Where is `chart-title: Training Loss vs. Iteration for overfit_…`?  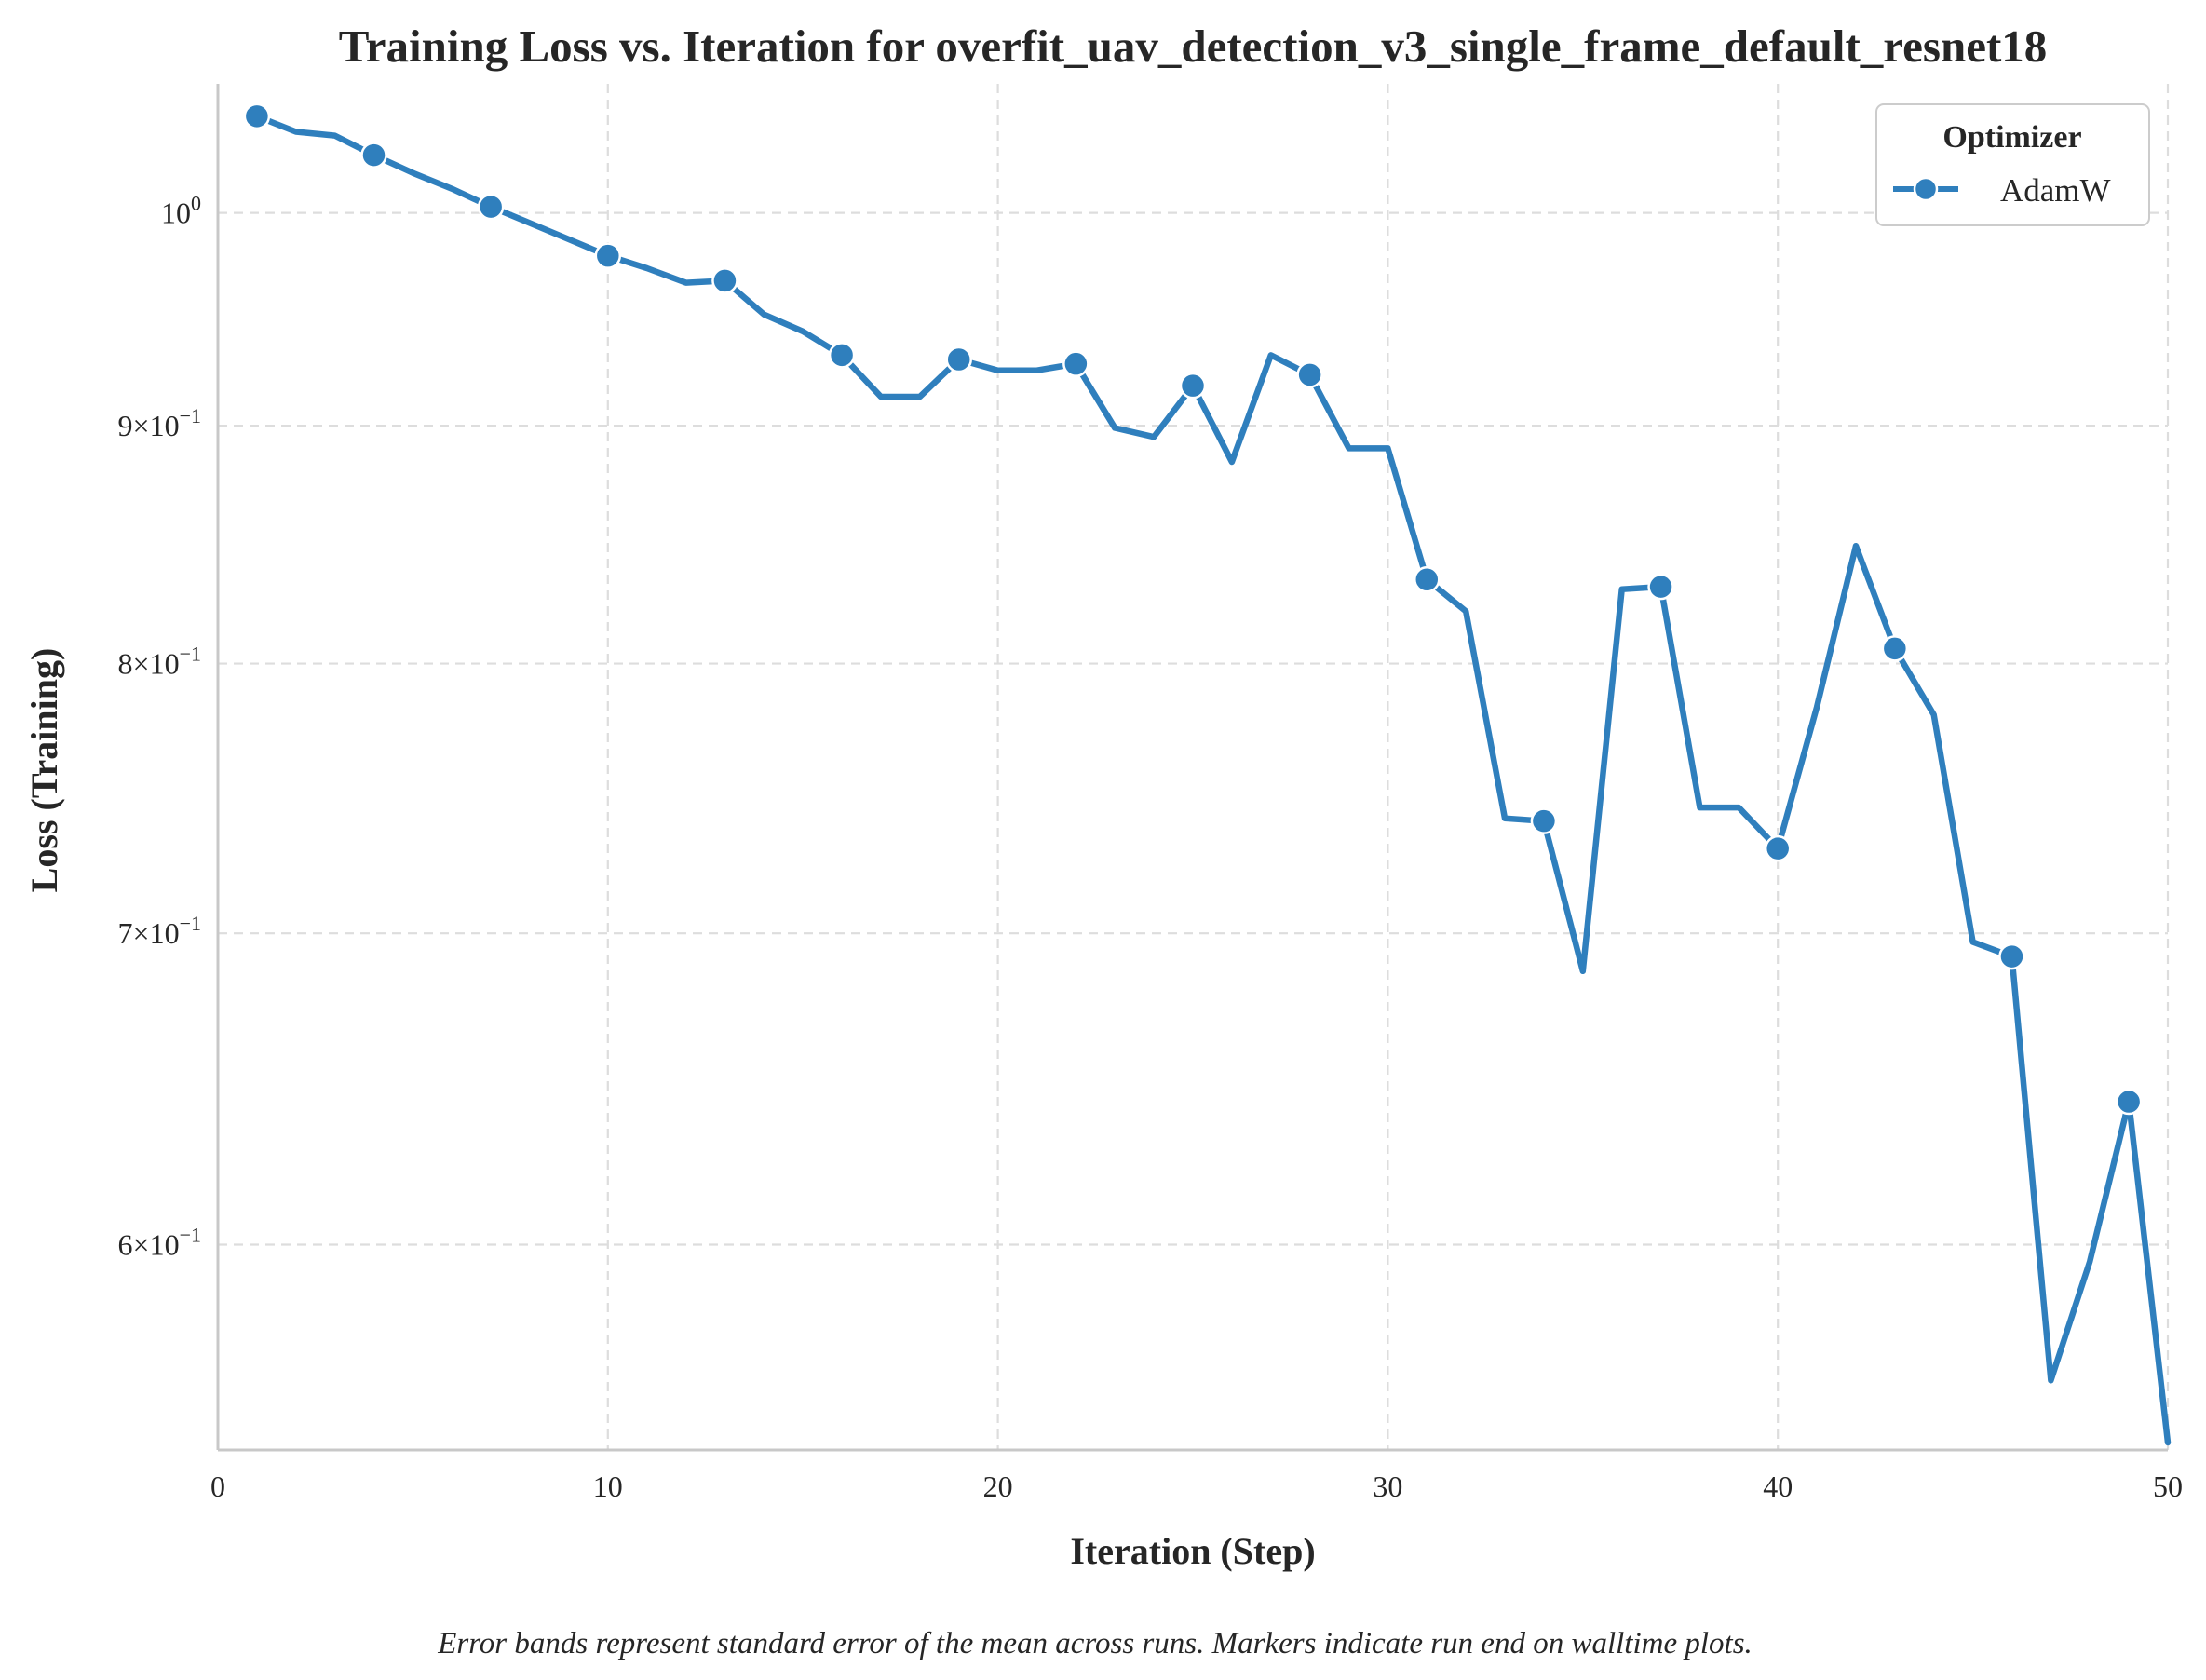 chart-title: Training Loss vs. Iteration for overfit_… is located at coordinates (1193, 46).